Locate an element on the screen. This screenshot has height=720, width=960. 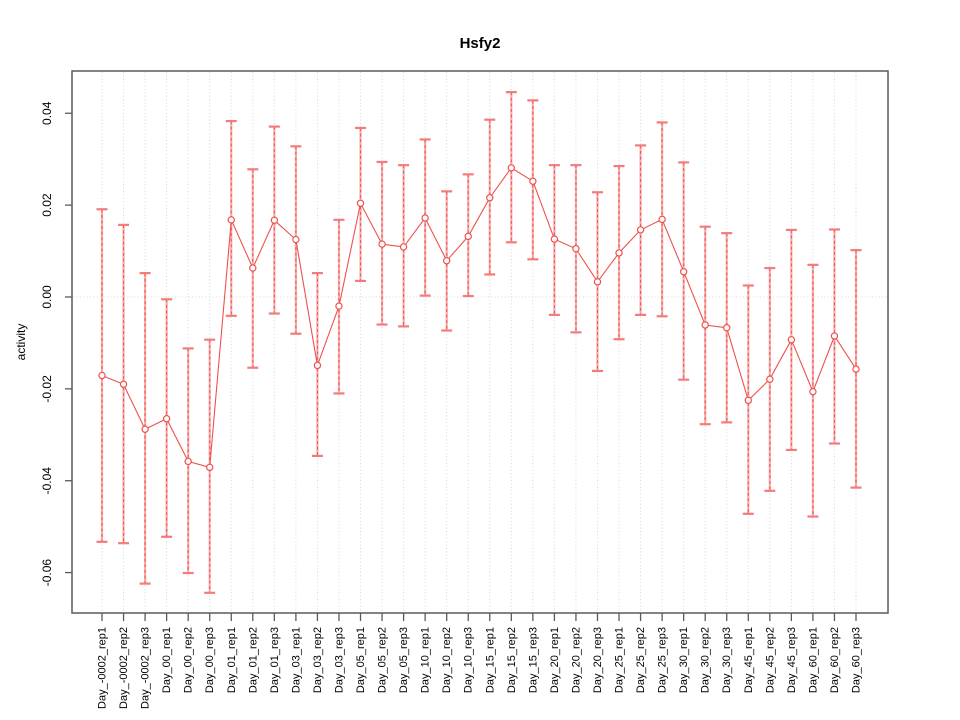
x-tick-label: Day_30_rep2 is located at coordinates (706, 660).